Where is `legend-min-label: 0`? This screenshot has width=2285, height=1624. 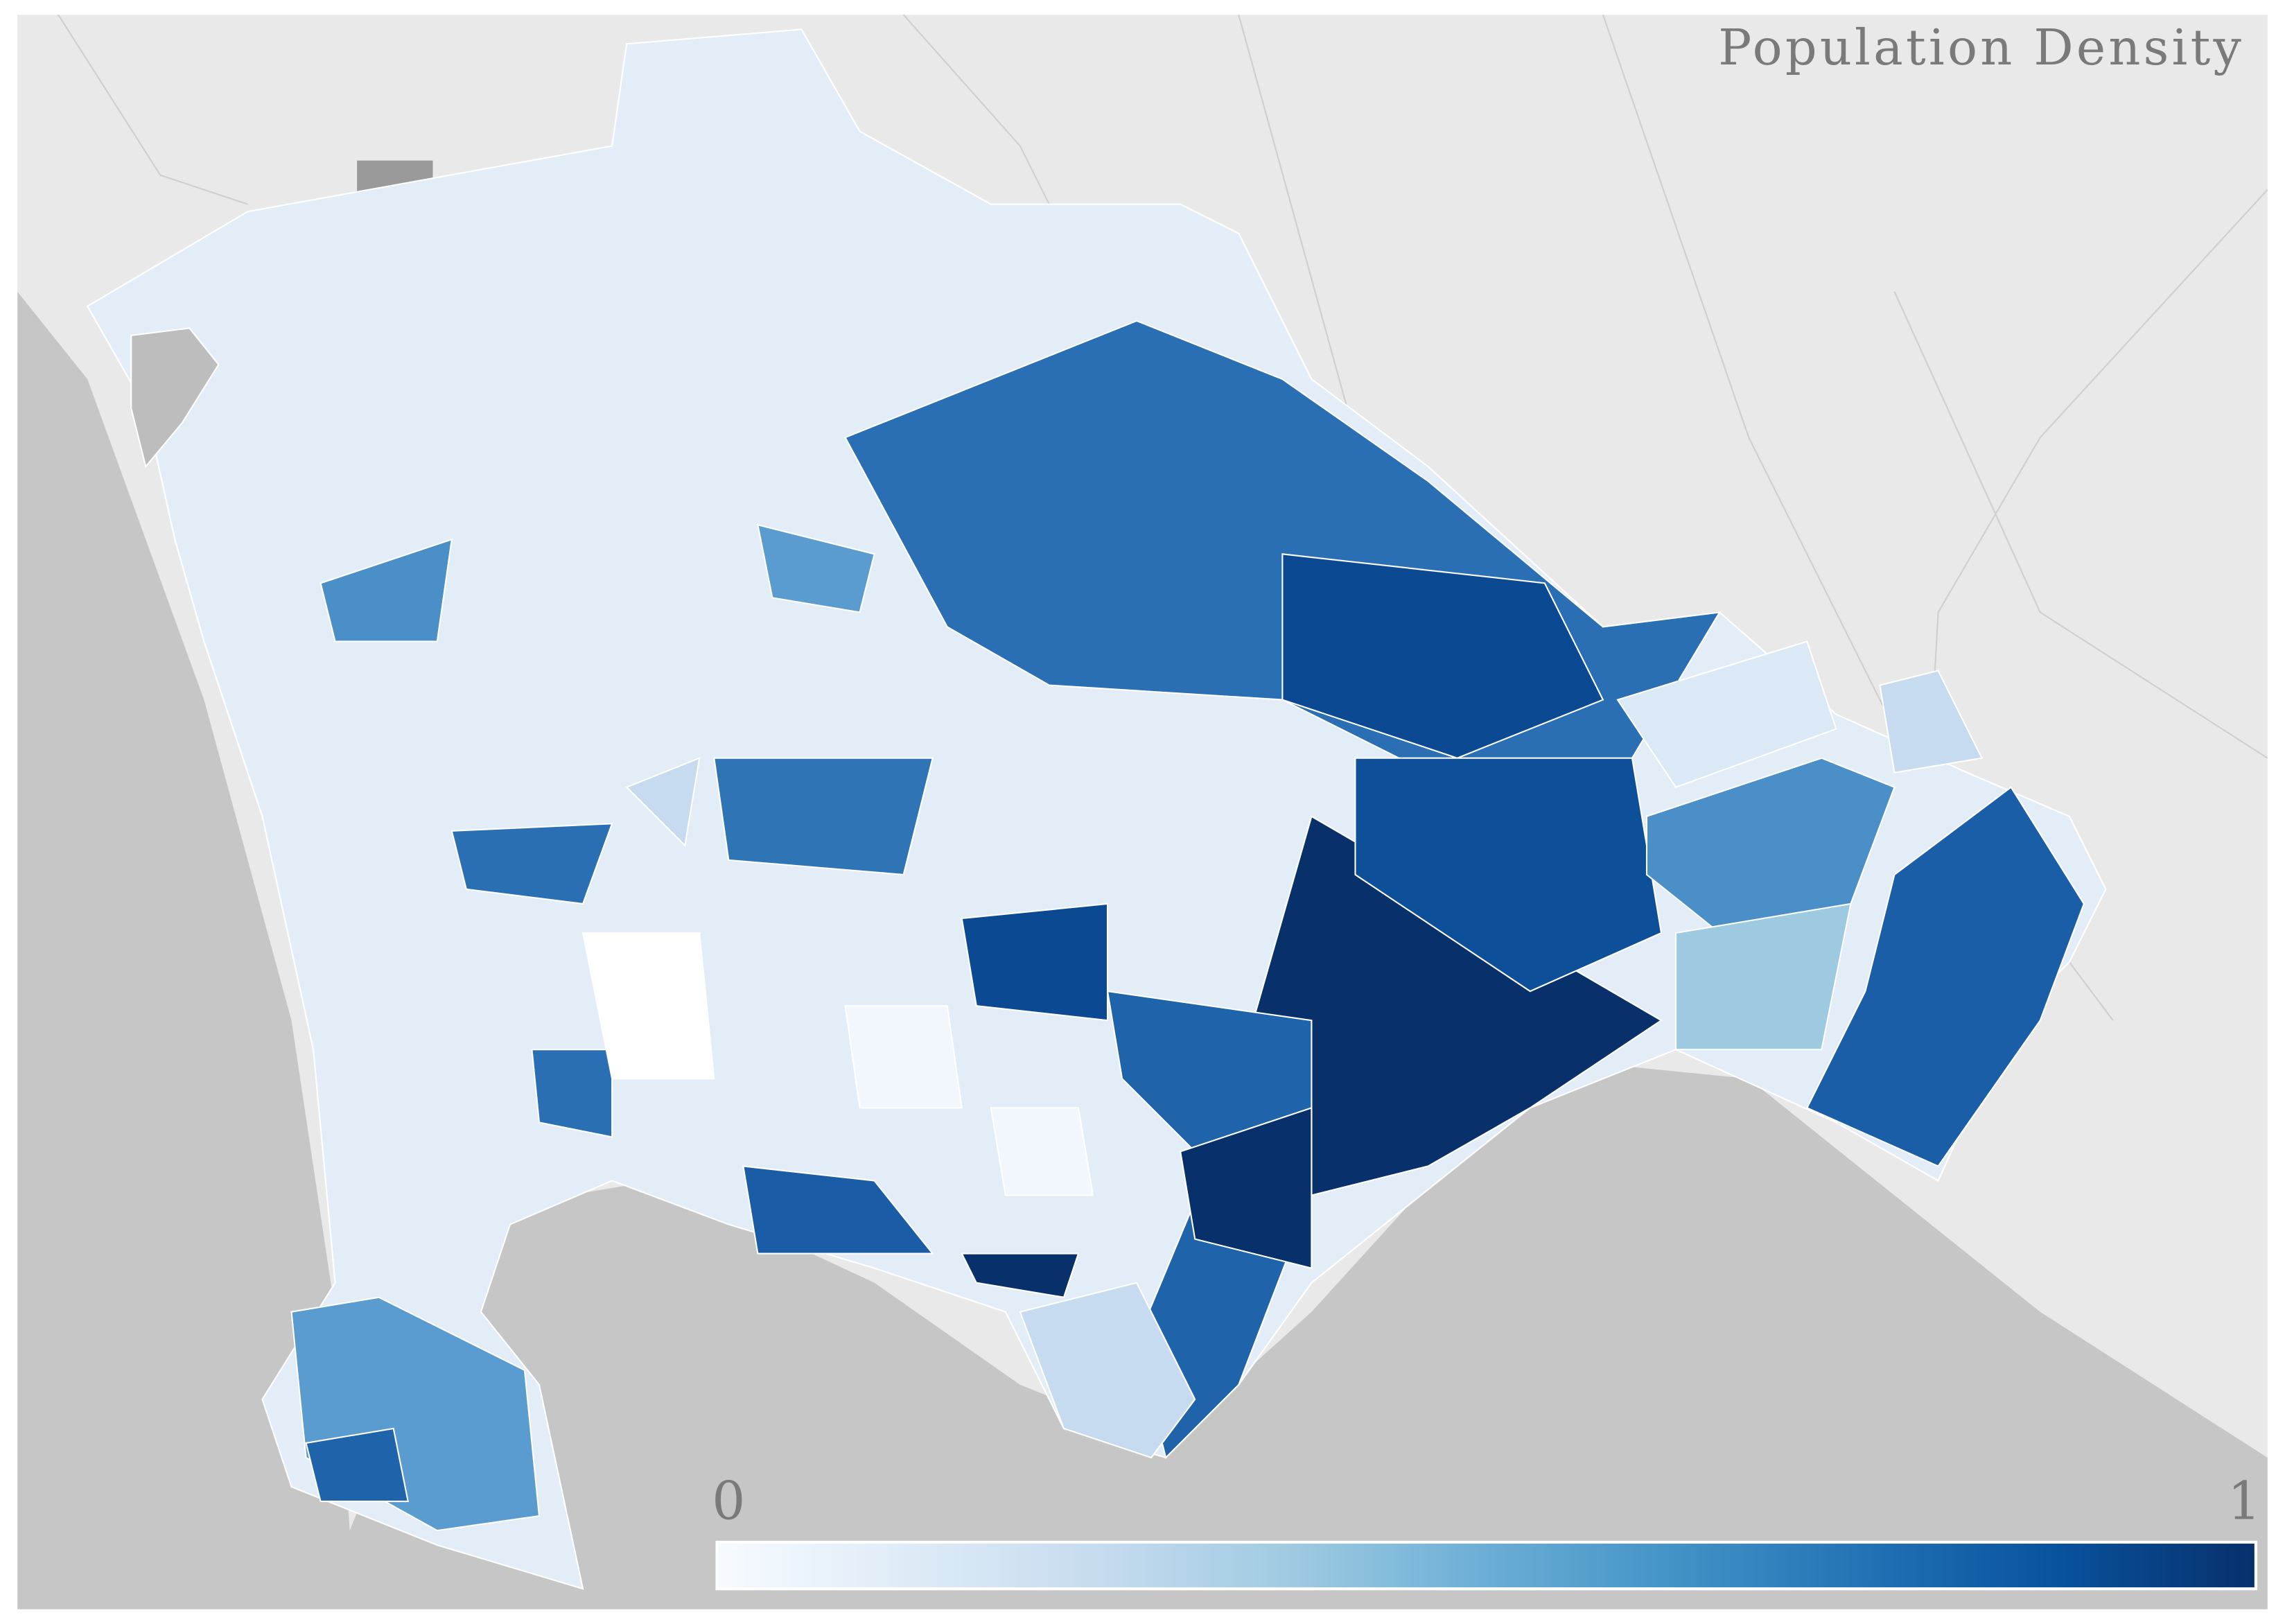 legend-min-label: 0 is located at coordinates (729, 1500).